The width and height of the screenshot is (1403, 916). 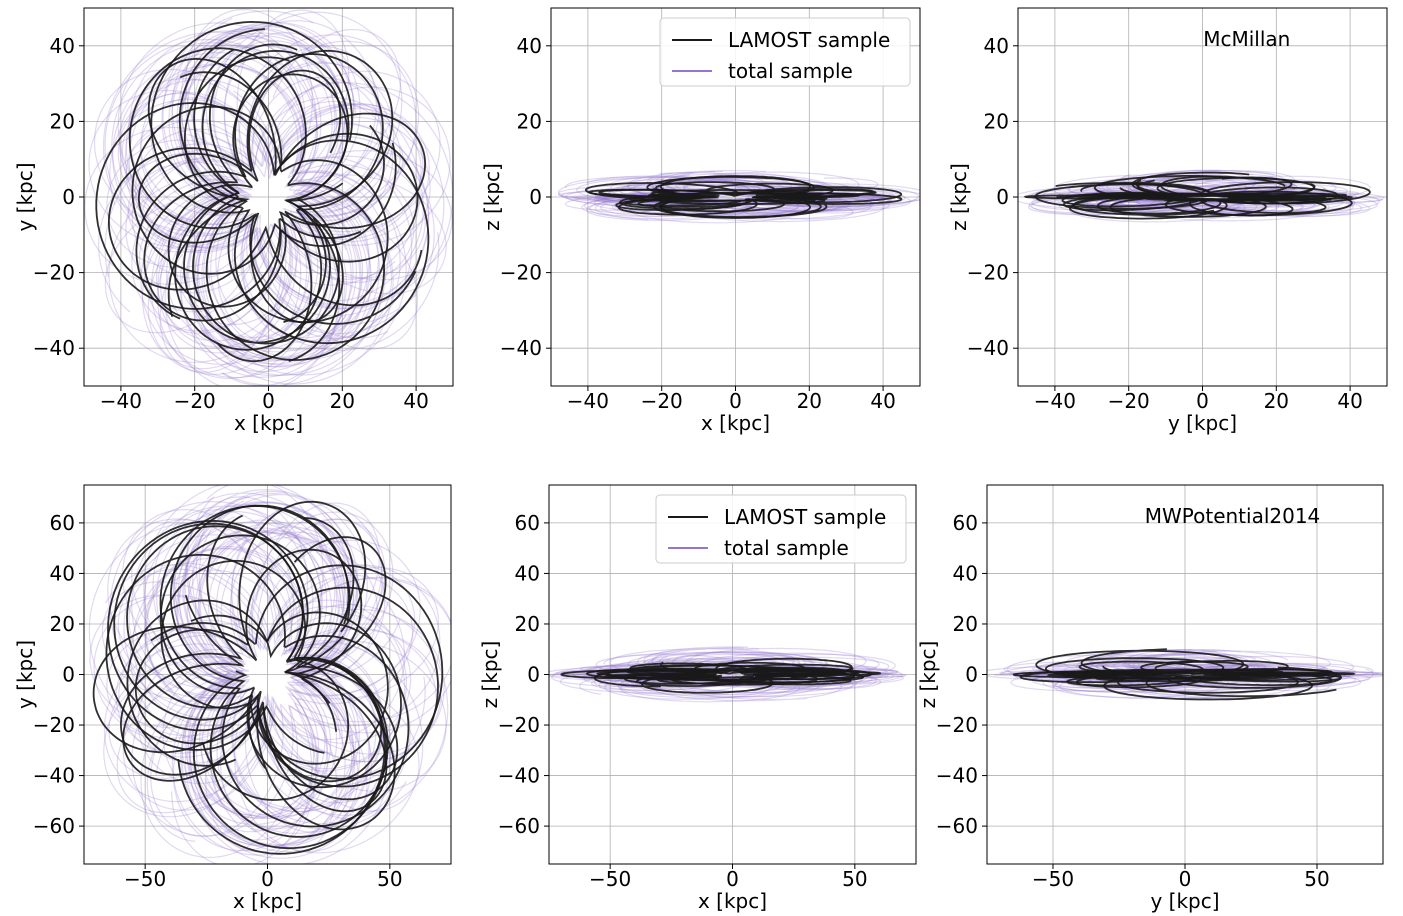 What do you see at coordinates (610, 879) in the screenshot?
I see `x-tick-label: −50` at bounding box center [610, 879].